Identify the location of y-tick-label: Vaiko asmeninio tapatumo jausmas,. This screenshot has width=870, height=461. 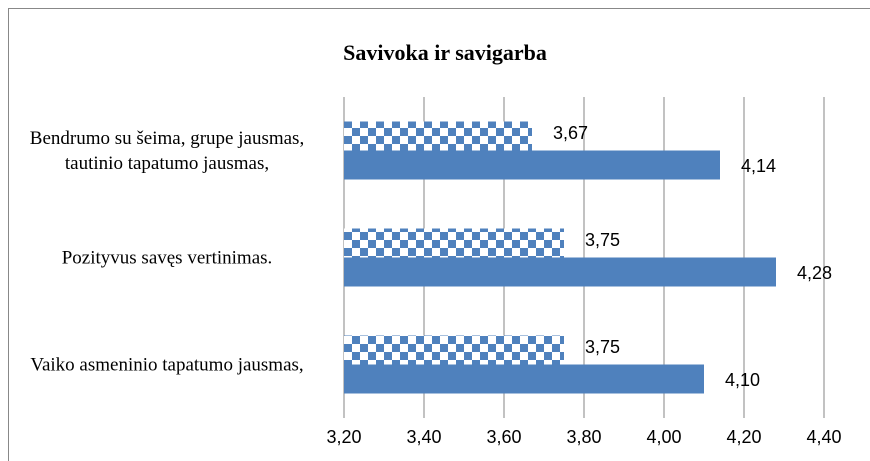
(167, 364).